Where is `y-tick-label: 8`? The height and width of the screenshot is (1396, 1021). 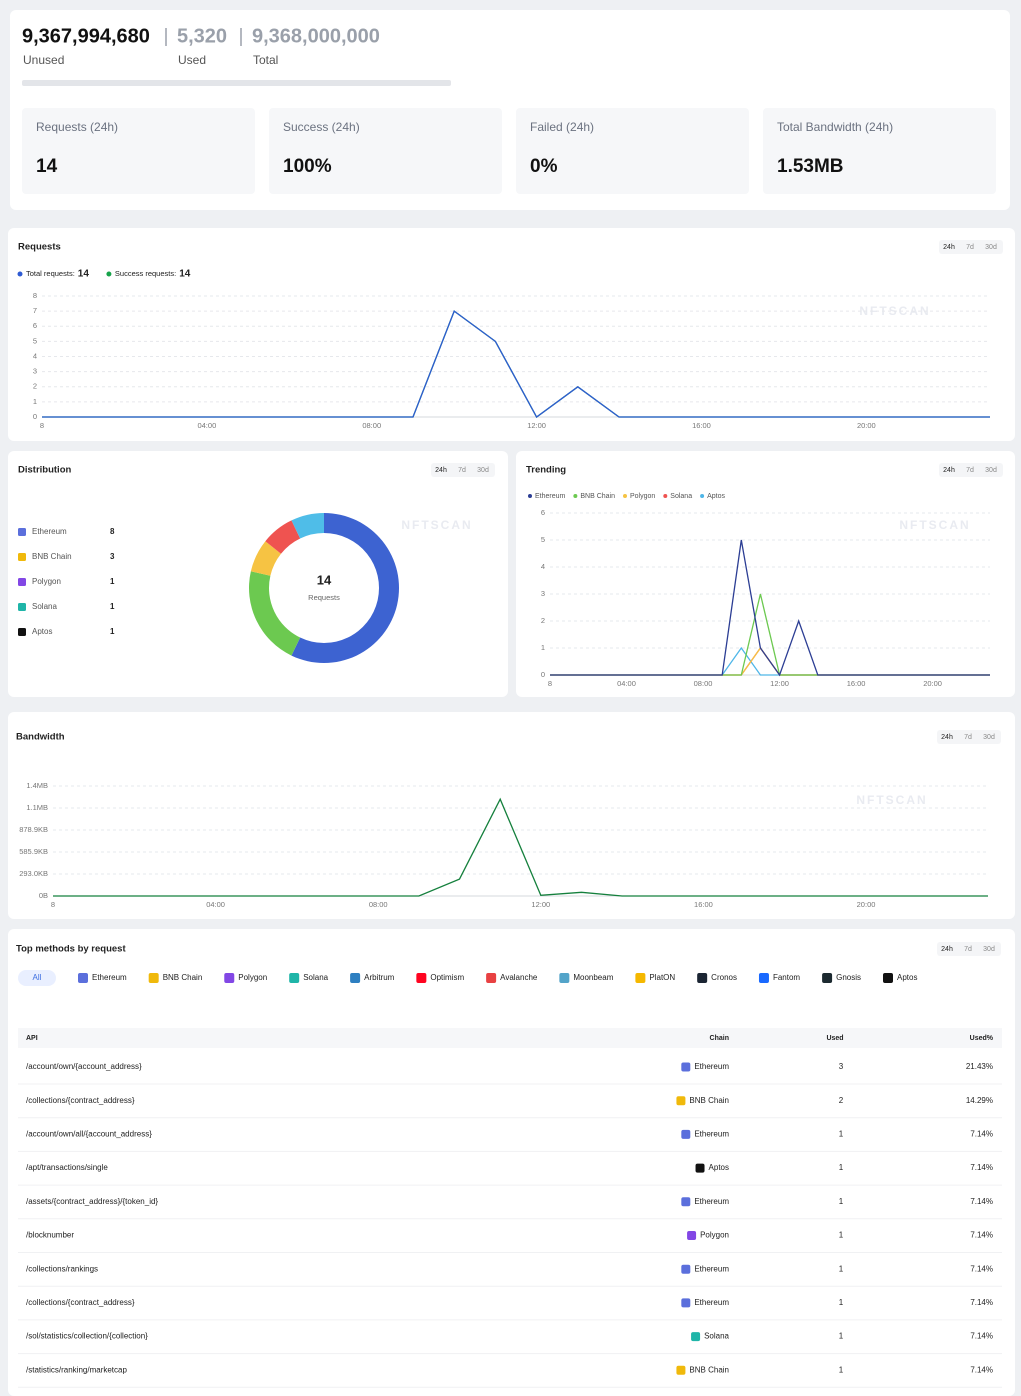
y-tick-label: 8 is located at coordinates (35, 295).